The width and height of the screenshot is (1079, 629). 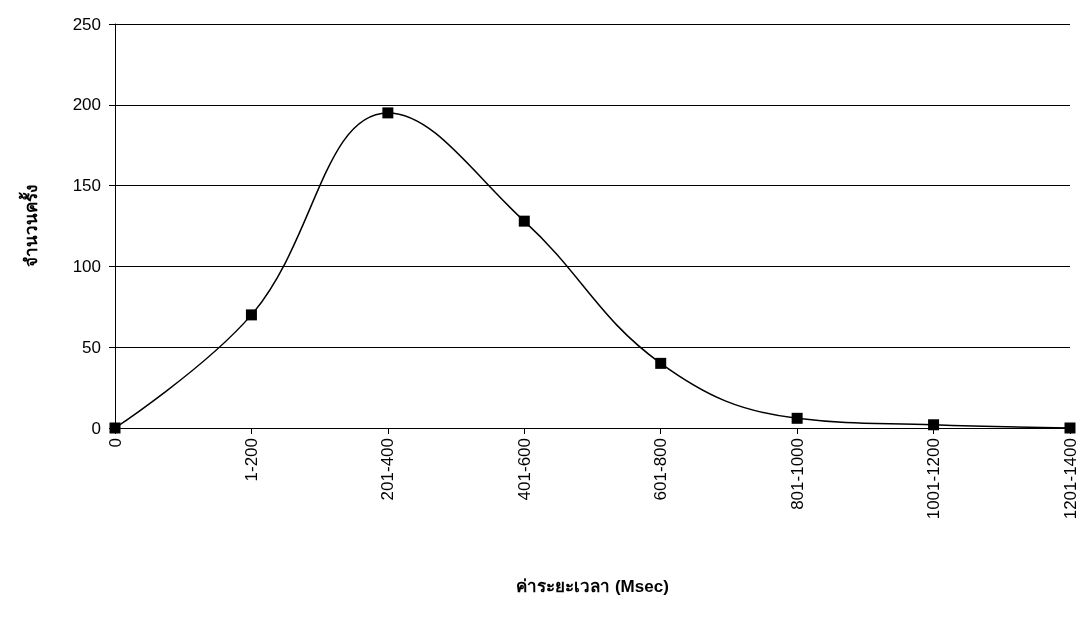 I want to click on y-tick-label: 200, so click(x=86, y=105).